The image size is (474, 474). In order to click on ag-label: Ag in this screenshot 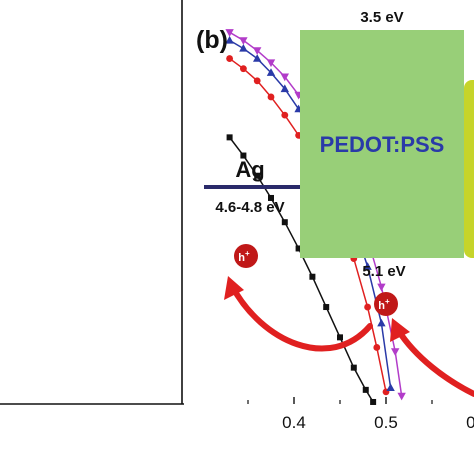, I will do `click(249, 169)`.